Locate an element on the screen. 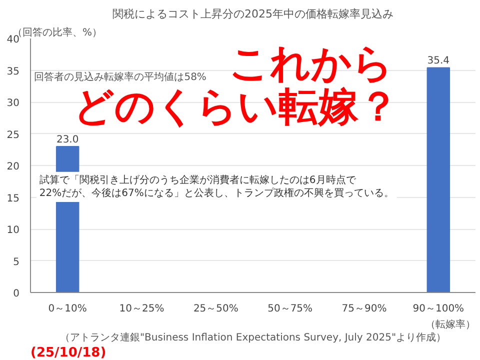 This screenshot has height=360, width=480. x-tick-label: 10～25% is located at coordinates (141, 309).